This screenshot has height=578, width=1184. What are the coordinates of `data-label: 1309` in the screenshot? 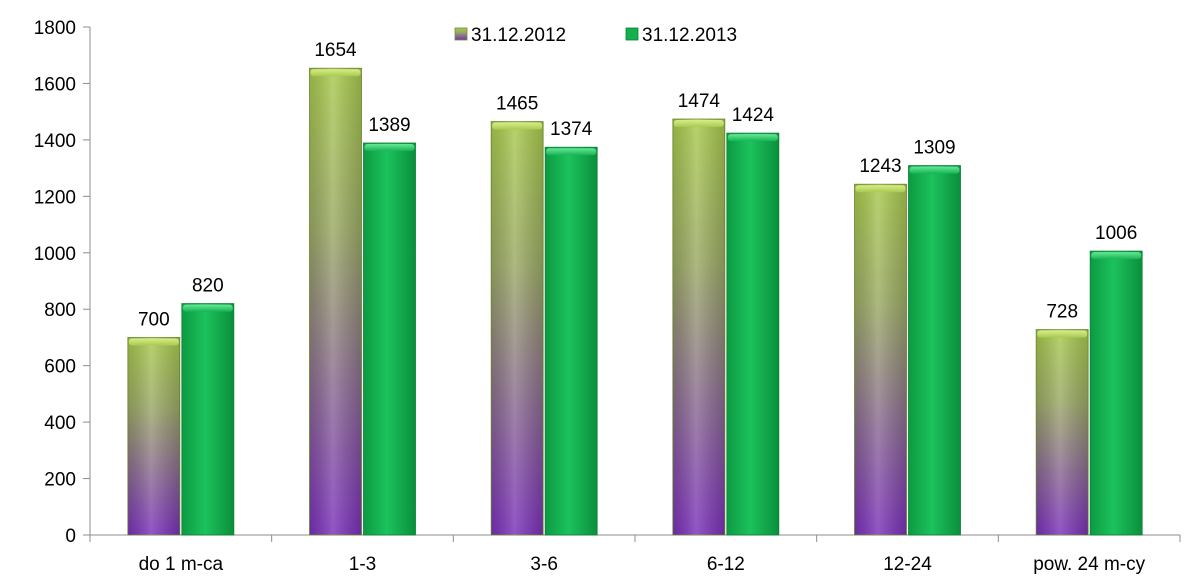 It's located at (934, 148).